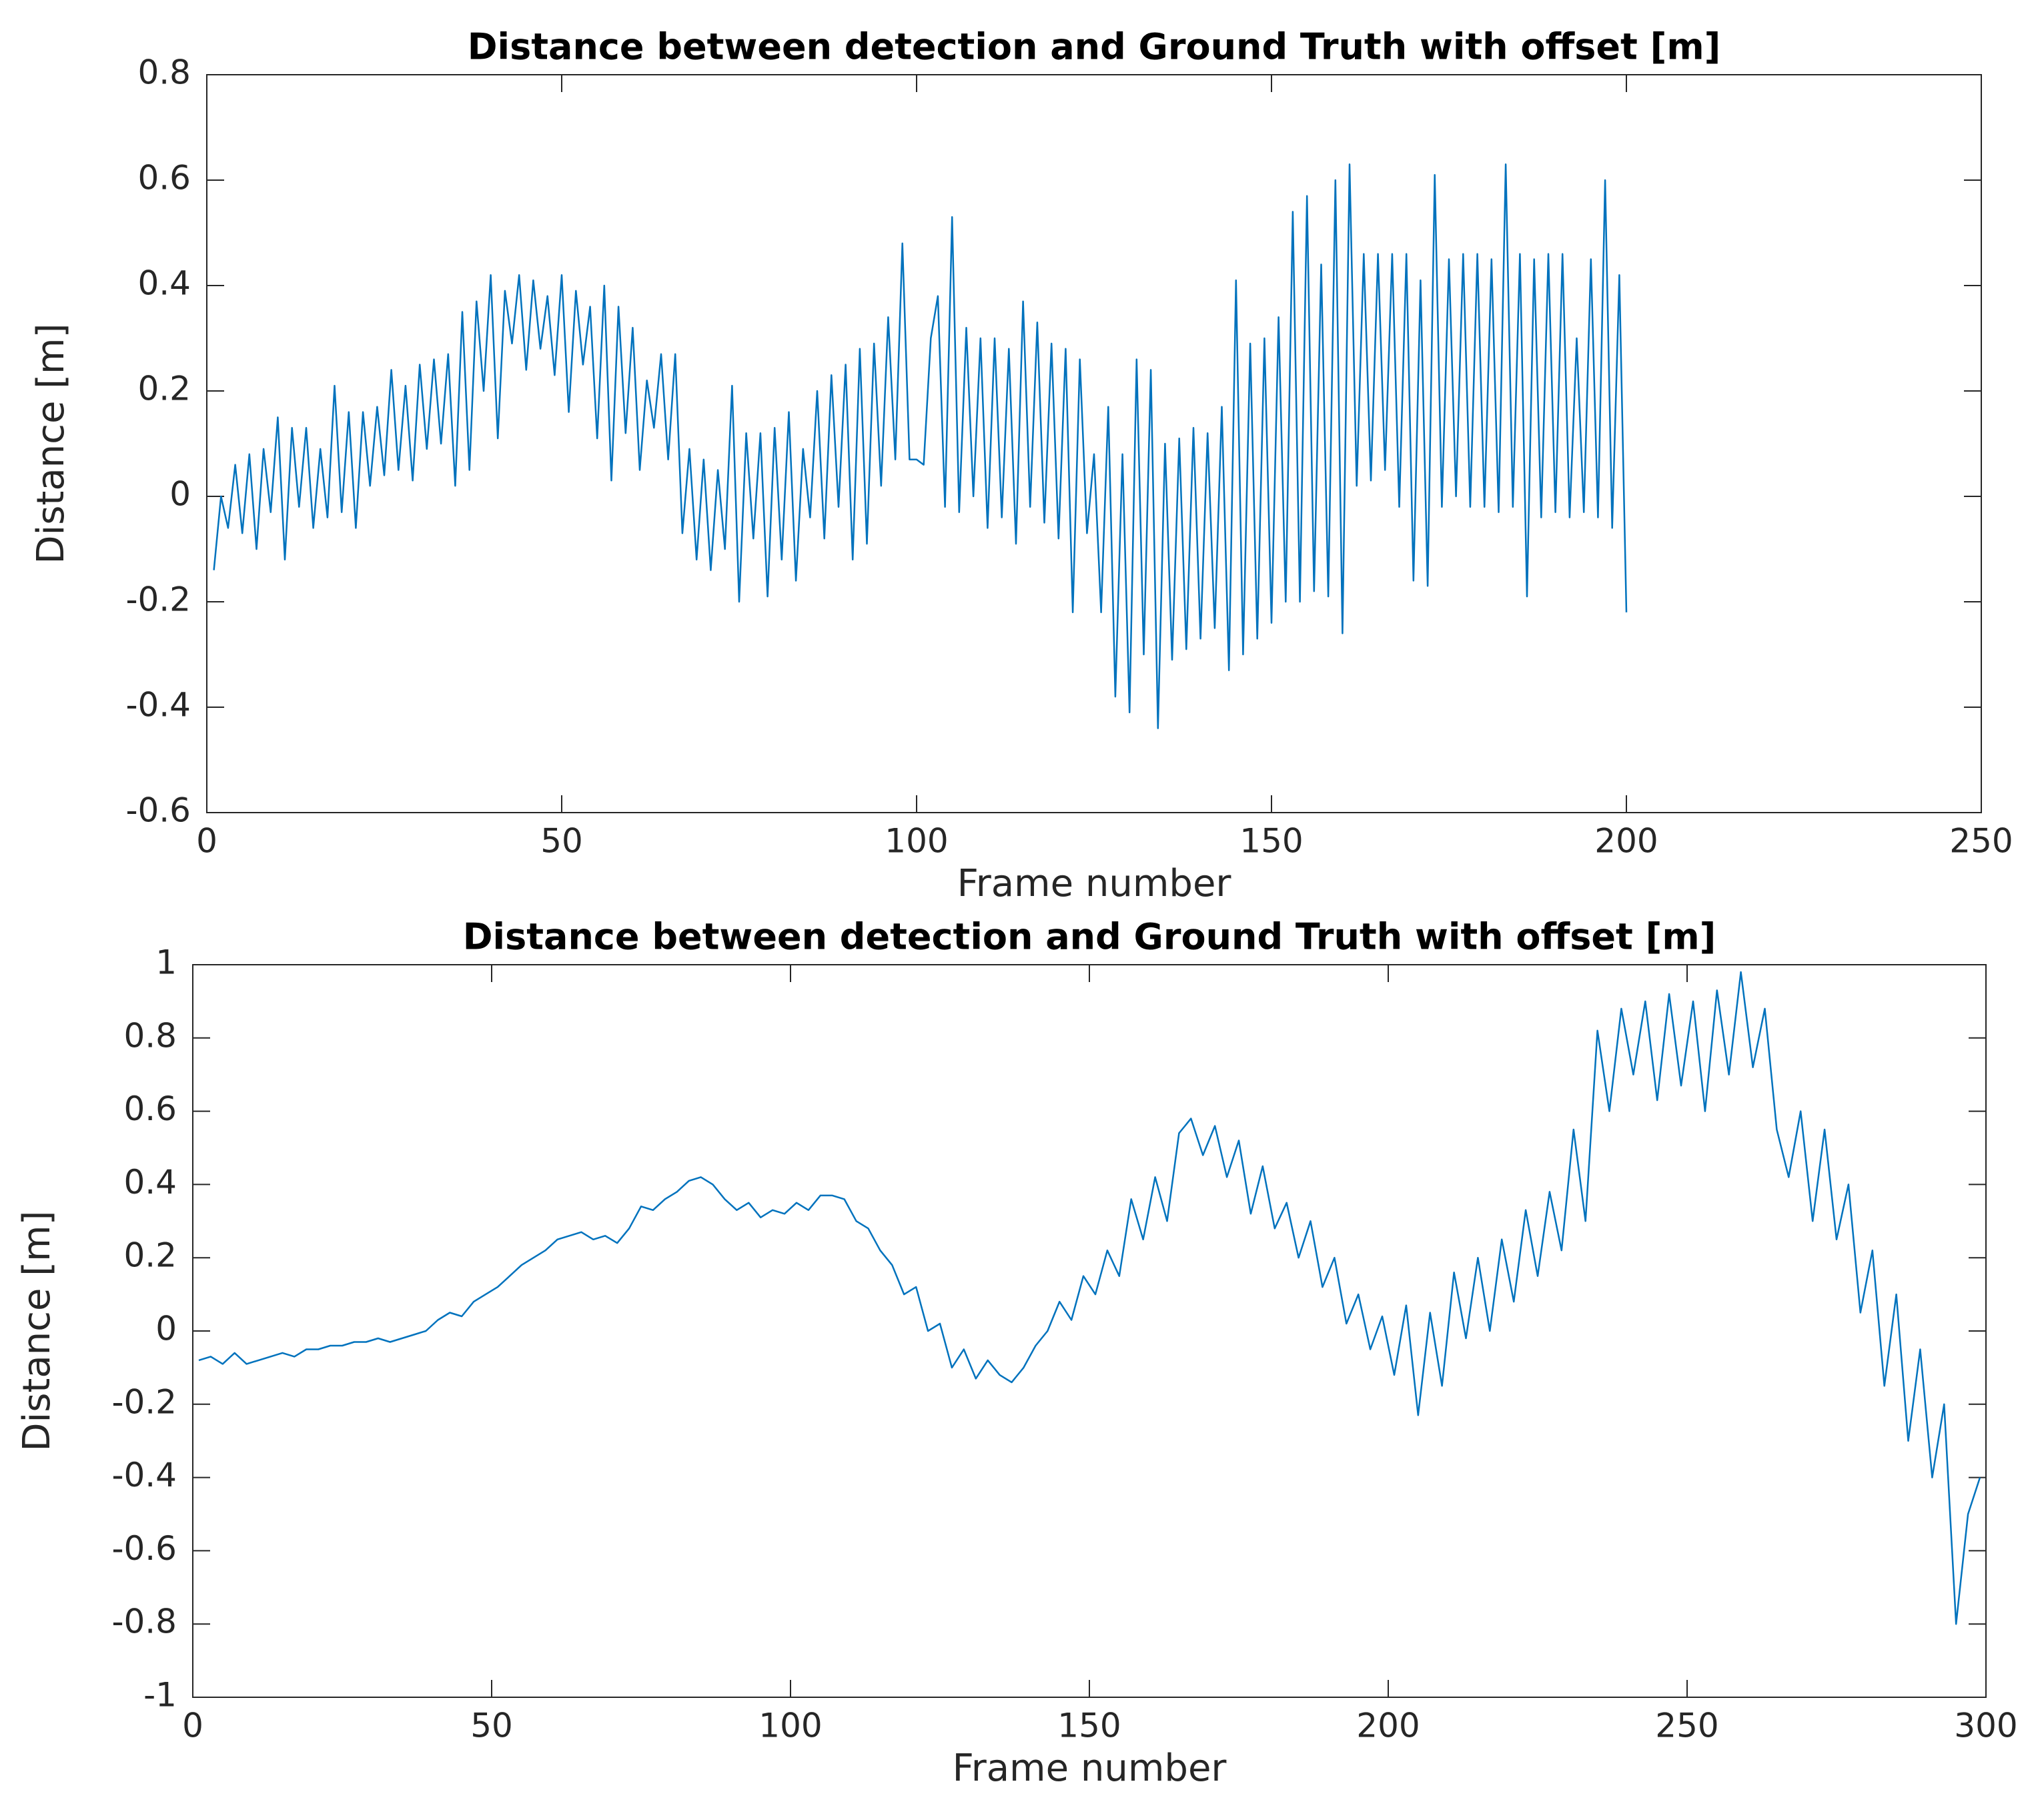 This screenshot has height=1802, width=2044. I want to click on y-tick-label: -0.8, so click(144, 1622).